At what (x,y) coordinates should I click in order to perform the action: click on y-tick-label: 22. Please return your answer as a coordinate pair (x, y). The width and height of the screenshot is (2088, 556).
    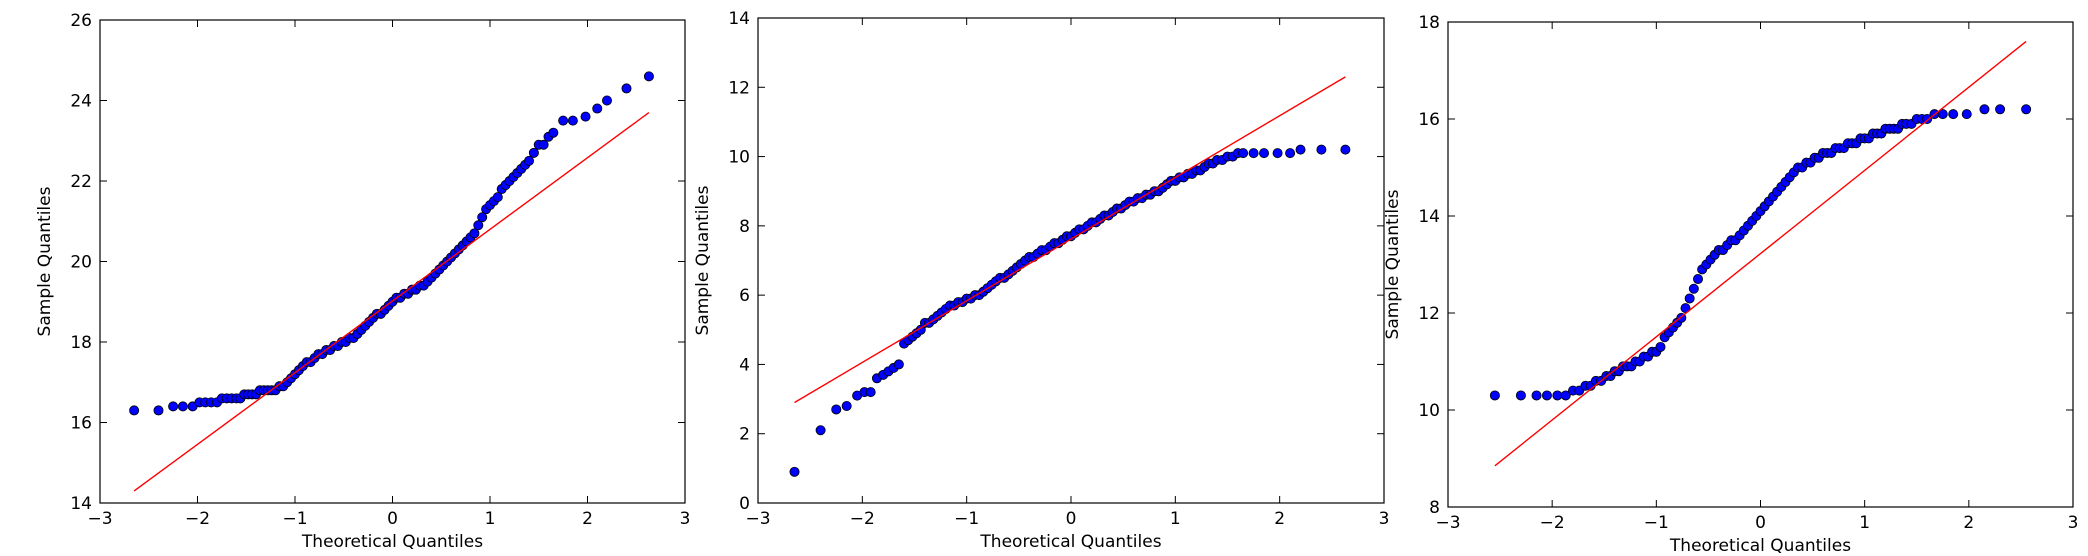
    Looking at the image, I should click on (81, 182).